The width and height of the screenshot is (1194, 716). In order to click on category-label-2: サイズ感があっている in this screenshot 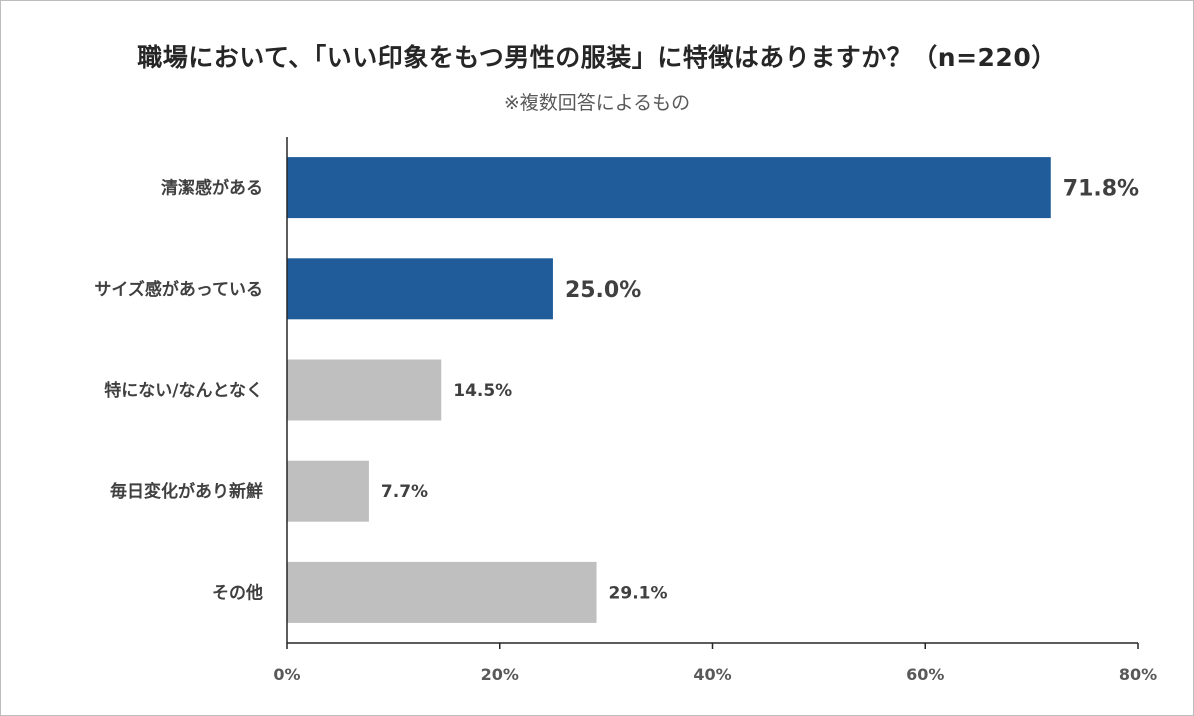, I will do `click(178, 289)`.